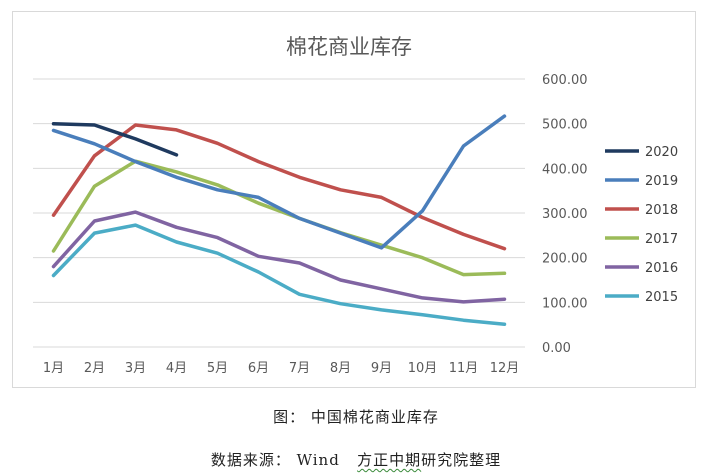 The image size is (712, 475). Describe the element at coordinates (258, 368) in the screenshot. I see `x-tick-label: 6月` at that location.